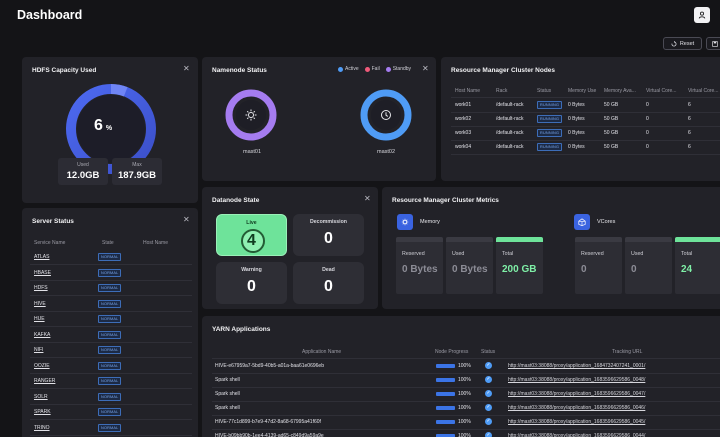 The image size is (720, 437). I want to click on vcores-icon-box, so click(582, 222).